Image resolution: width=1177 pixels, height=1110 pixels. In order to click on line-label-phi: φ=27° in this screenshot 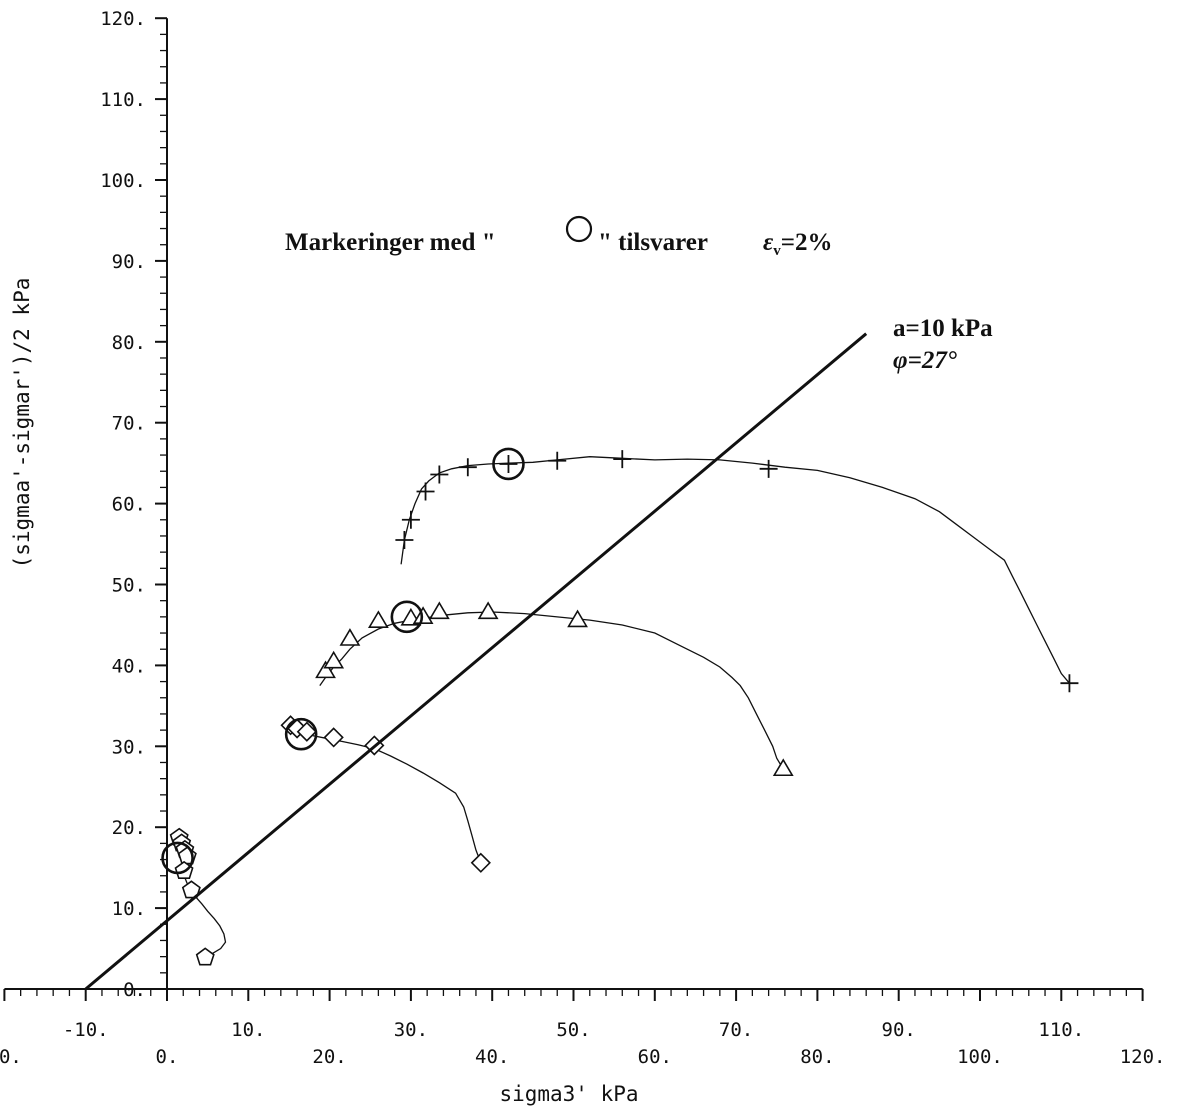, I will do `click(925, 360)`.